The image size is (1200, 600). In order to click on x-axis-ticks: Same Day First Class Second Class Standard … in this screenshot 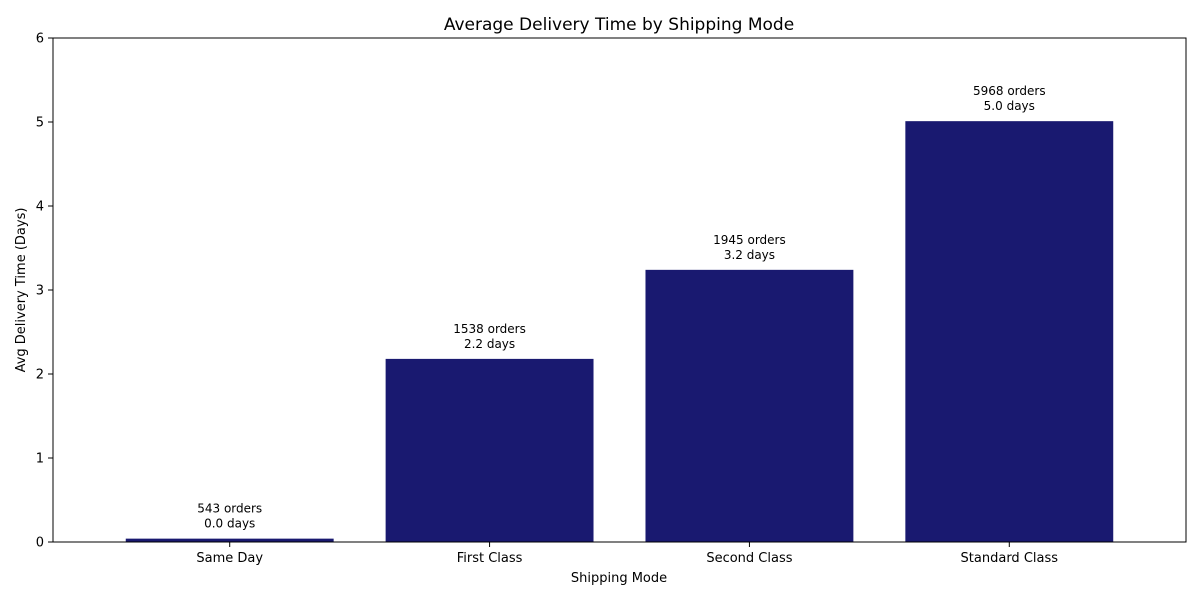, I will do `click(627, 554)`.